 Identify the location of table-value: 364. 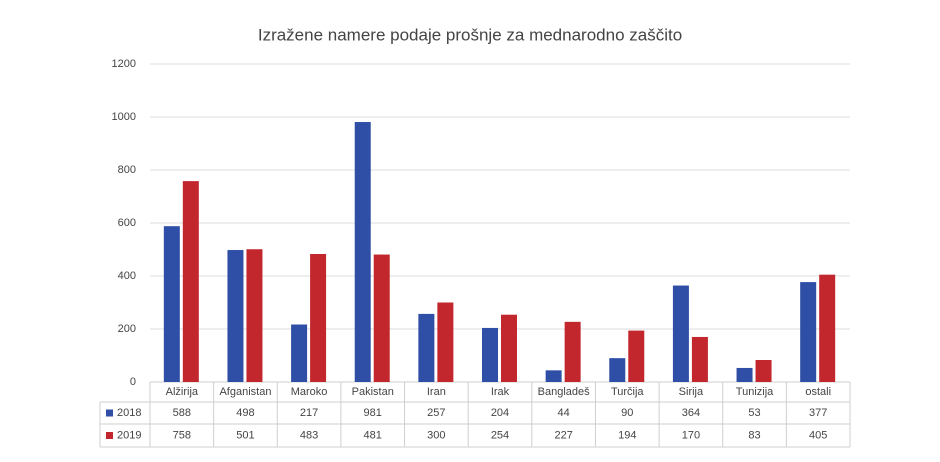
(691, 413).